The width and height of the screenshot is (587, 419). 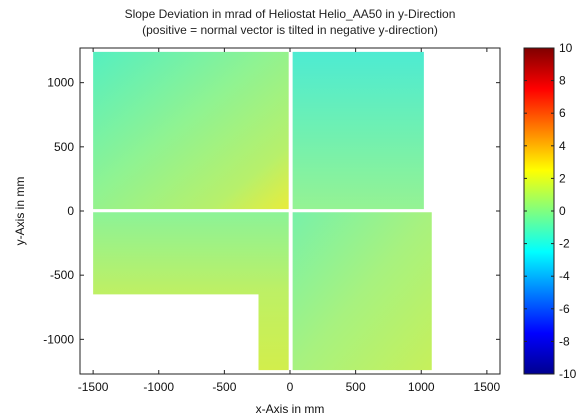 What do you see at coordinates (487, 387) in the screenshot?
I see `x-tick-label: 1500` at bounding box center [487, 387].